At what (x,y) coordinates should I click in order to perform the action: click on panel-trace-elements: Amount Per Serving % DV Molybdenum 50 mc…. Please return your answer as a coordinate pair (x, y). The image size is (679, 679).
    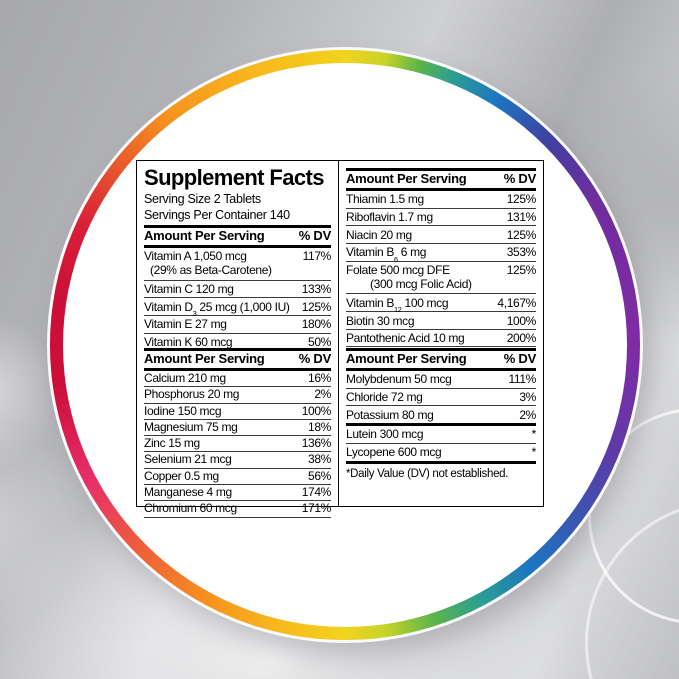
    Looking at the image, I should click on (441, 414).